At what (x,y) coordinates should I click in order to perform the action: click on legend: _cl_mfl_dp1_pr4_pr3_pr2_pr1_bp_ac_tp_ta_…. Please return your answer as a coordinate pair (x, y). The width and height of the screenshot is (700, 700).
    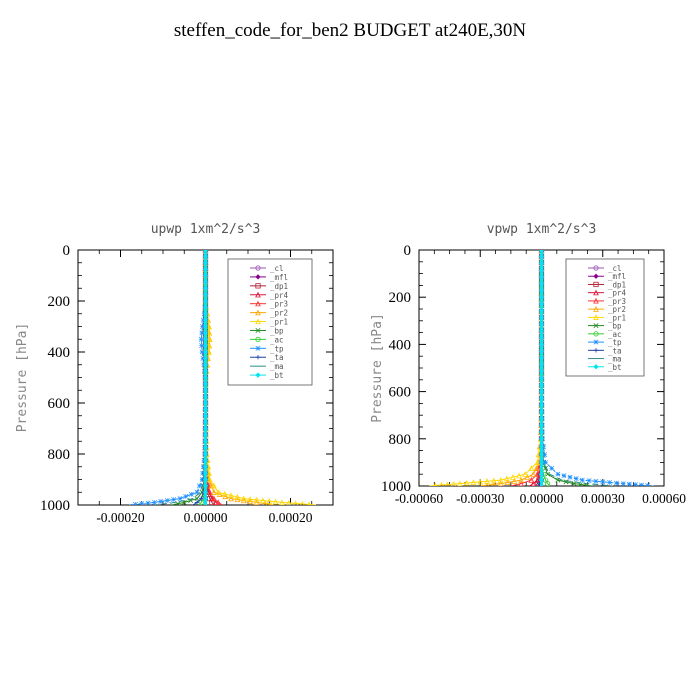
    Looking at the image, I should click on (270, 322).